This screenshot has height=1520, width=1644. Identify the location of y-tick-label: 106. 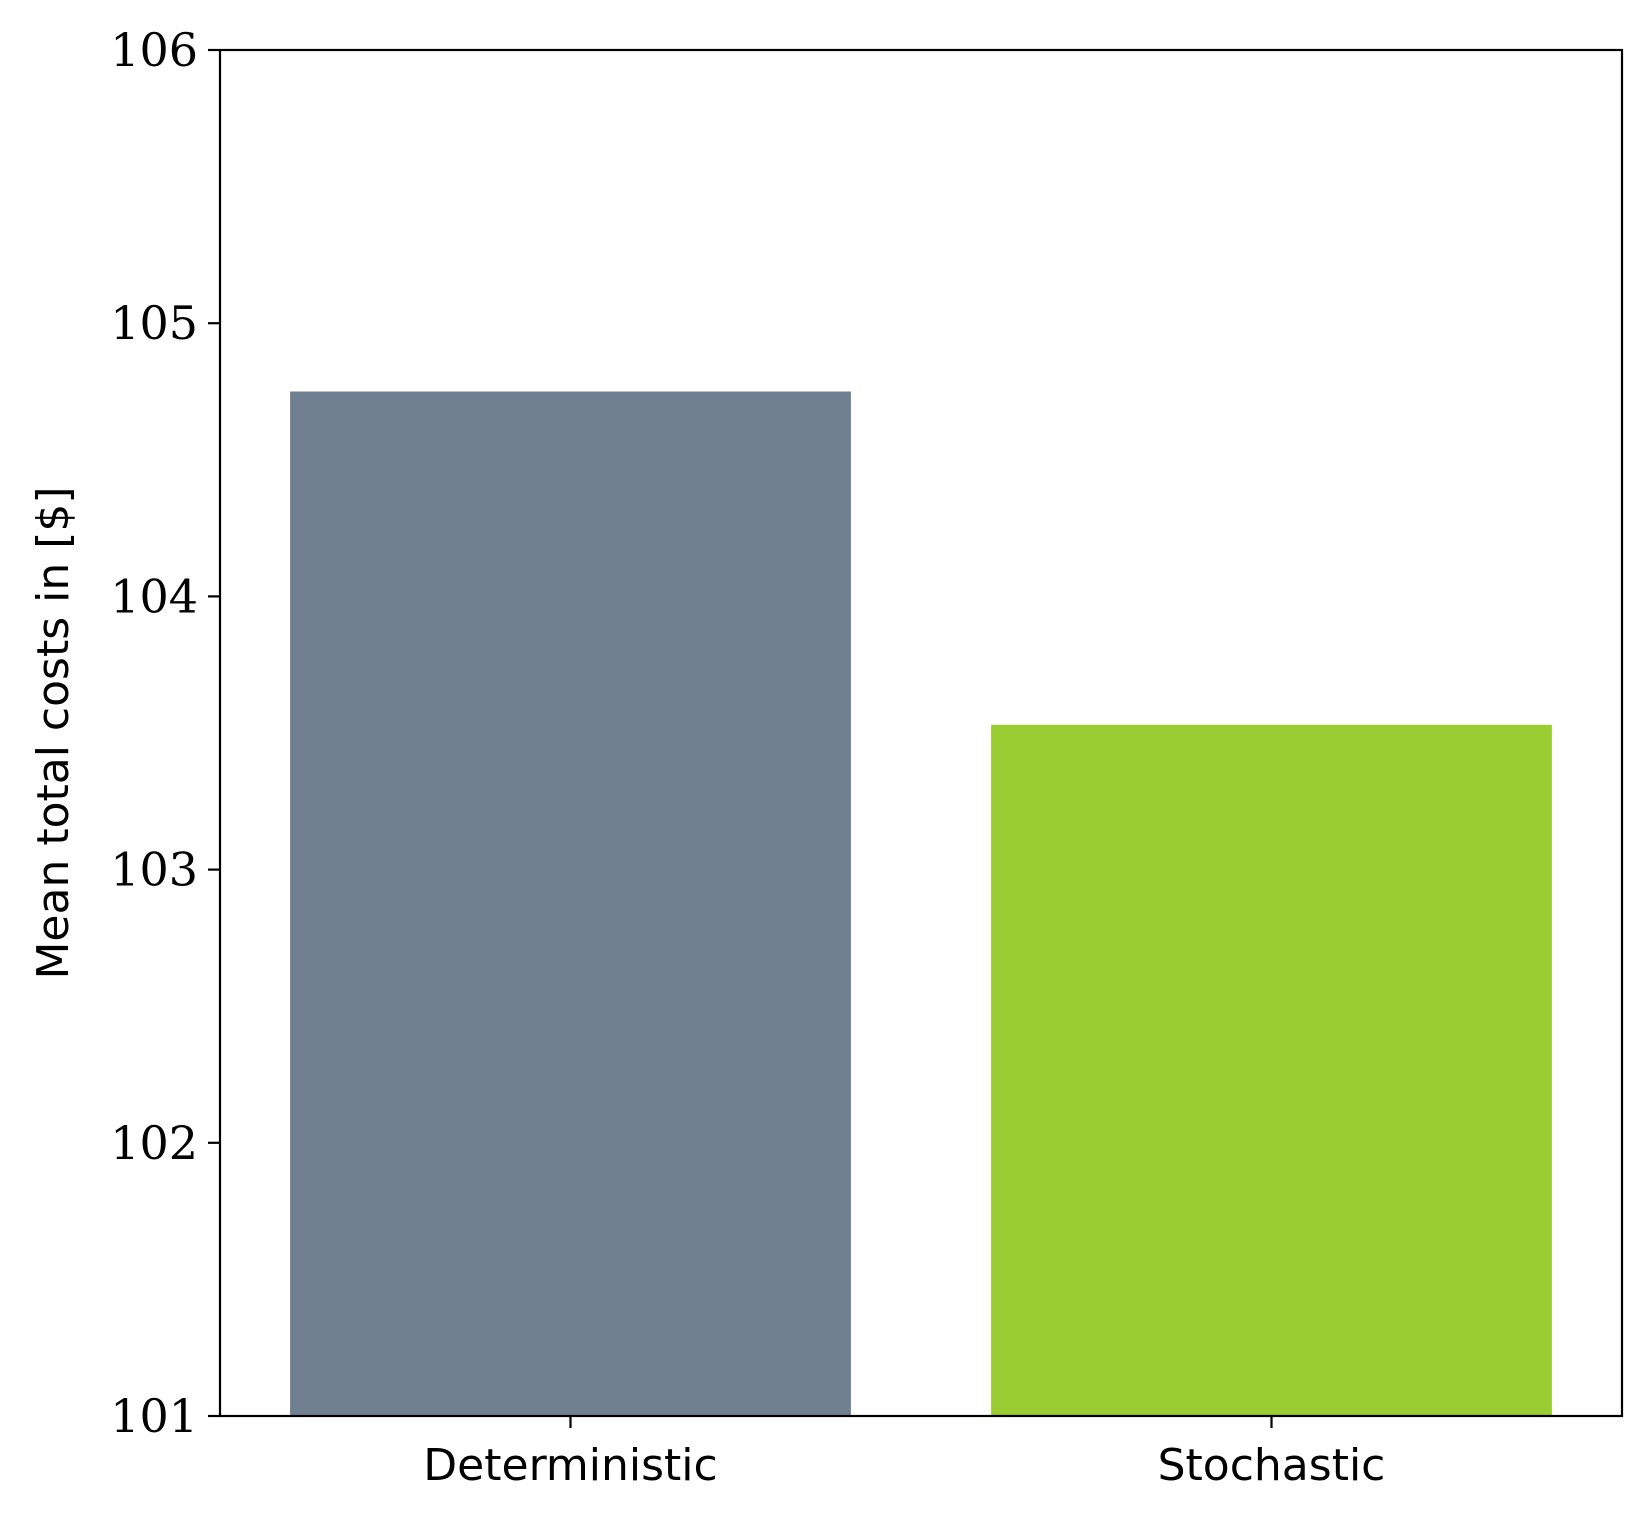
(154, 50).